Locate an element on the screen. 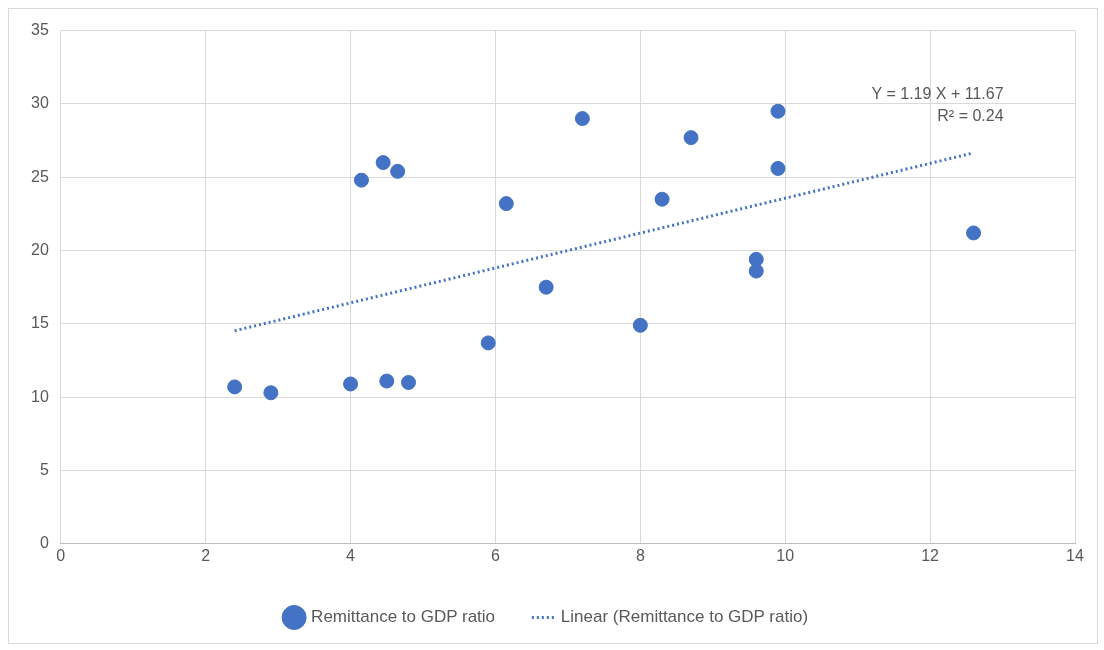 The width and height of the screenshot is (1104, 650). x-tick-label: 14 is located at coordinates (1075, 555).